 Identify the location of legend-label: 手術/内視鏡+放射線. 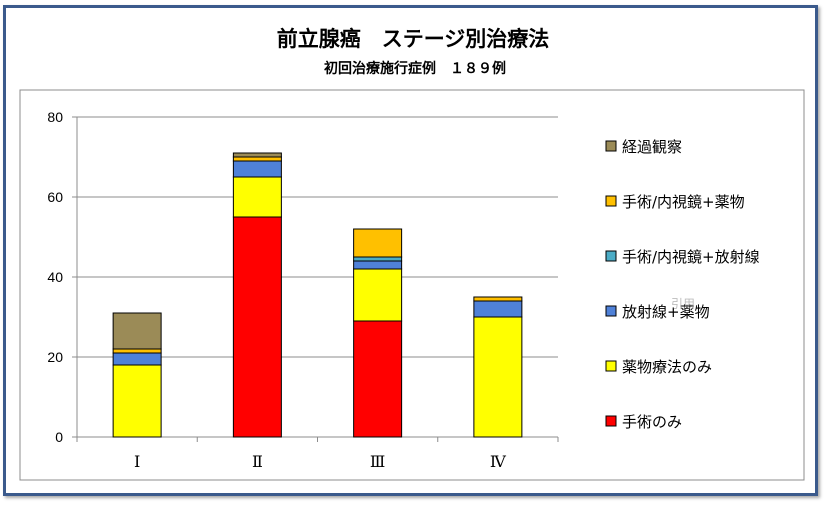
(691, 257).